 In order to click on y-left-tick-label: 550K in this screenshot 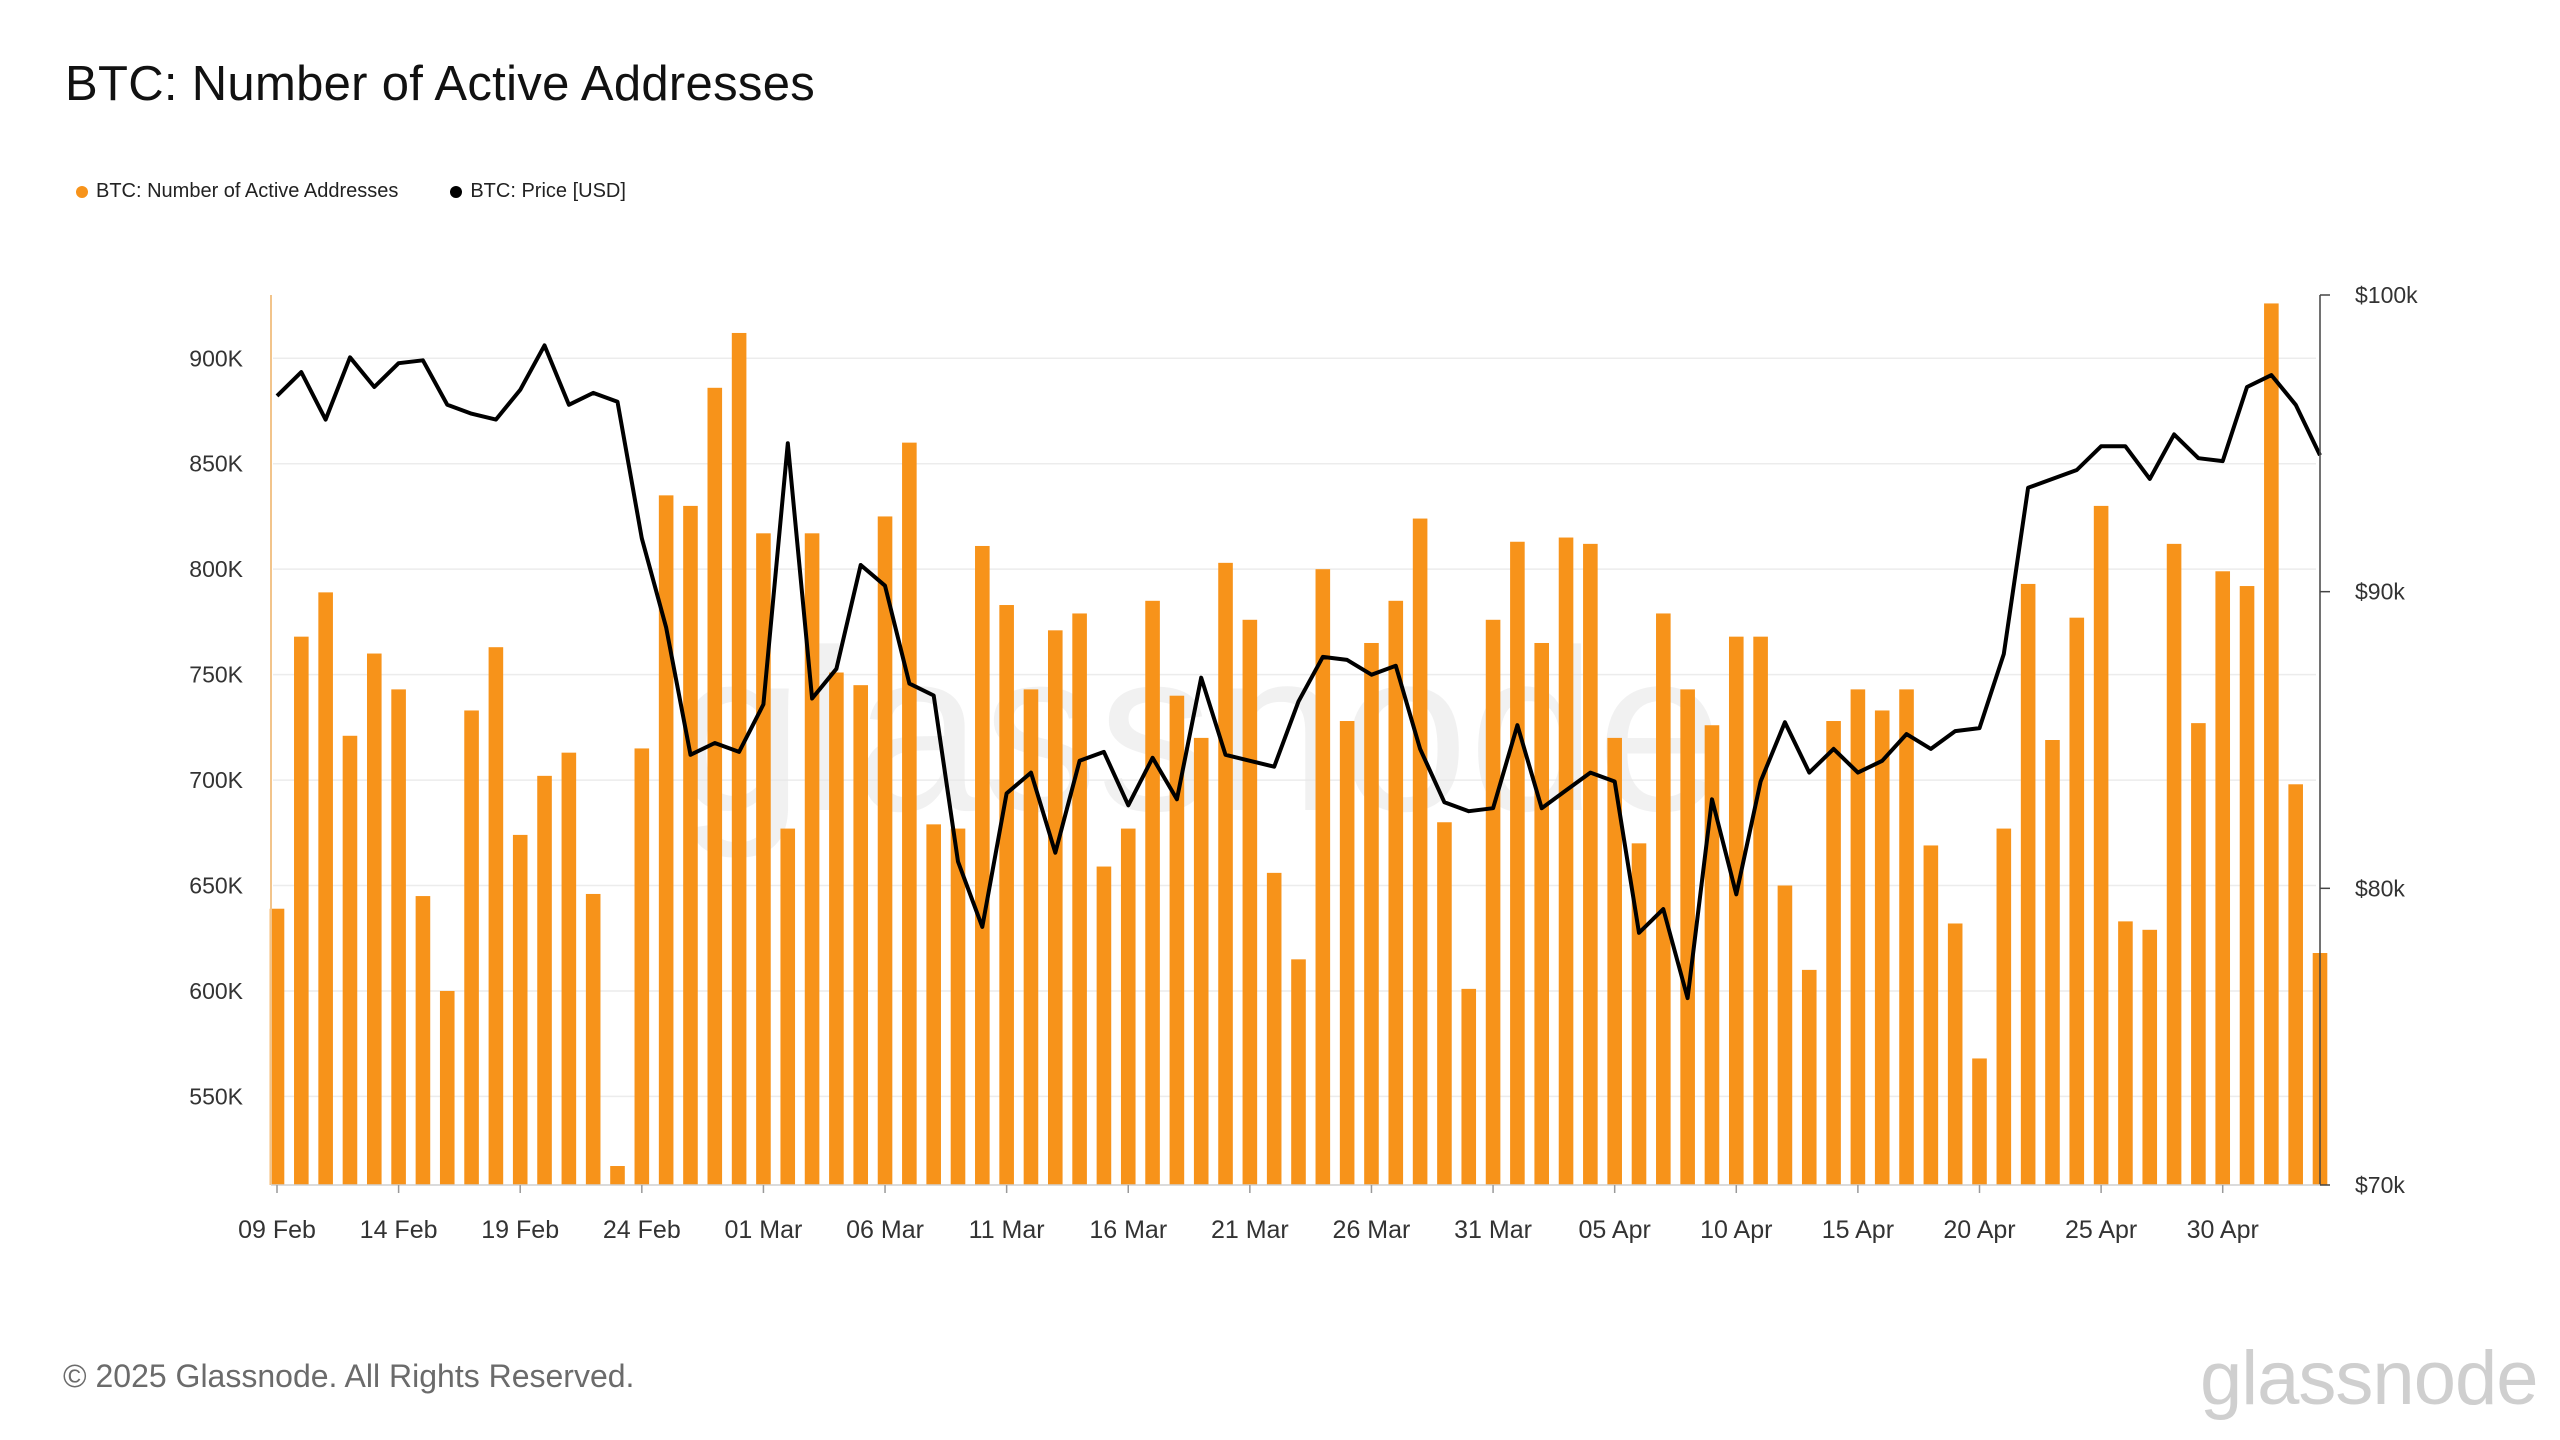, I will do `click(216, 1096)`.